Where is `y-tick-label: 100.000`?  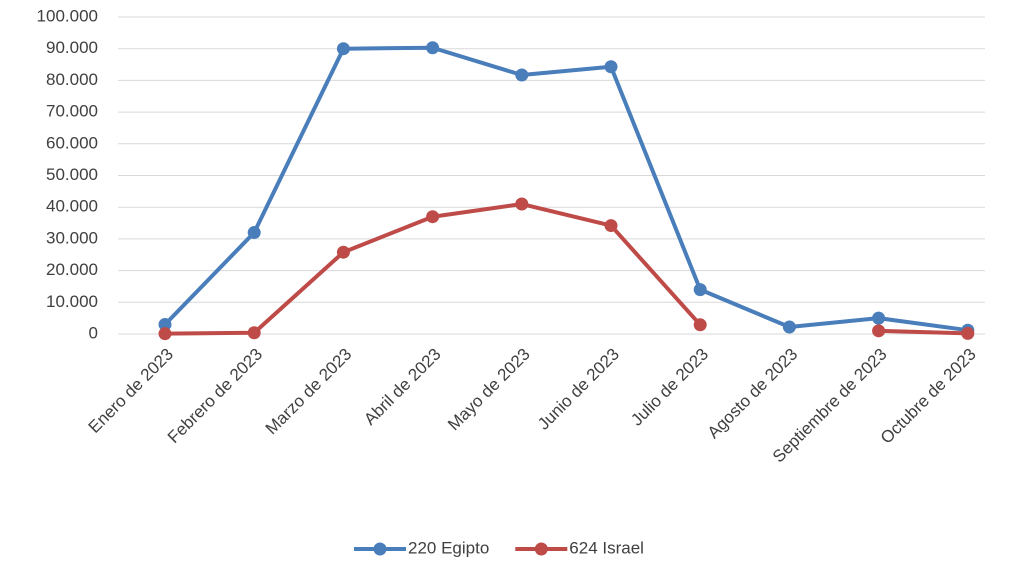
y-tick-label: 100.000 is located at coordinates (67, 15).